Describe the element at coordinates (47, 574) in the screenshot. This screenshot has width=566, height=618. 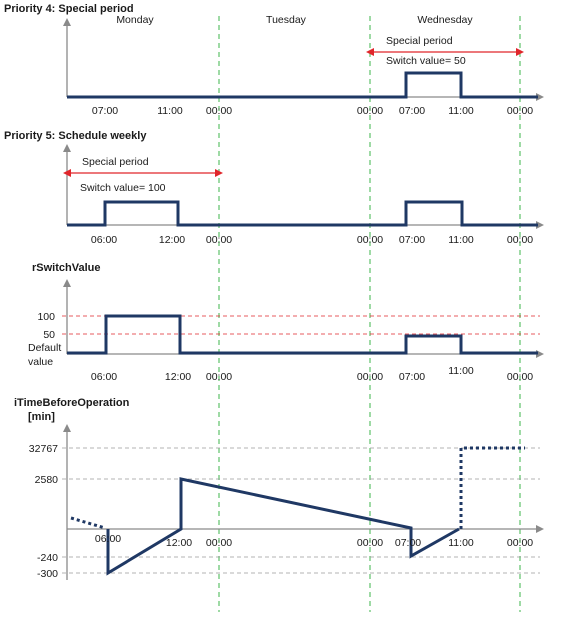
I see `y-label-neg300: -300` at that location.